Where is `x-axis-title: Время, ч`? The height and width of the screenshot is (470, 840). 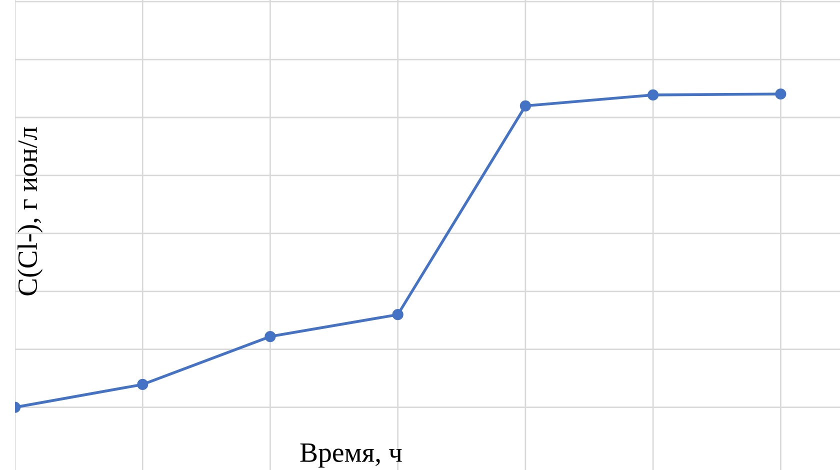 x-axis-title: Время, ч is located at coordinates (351, 456).